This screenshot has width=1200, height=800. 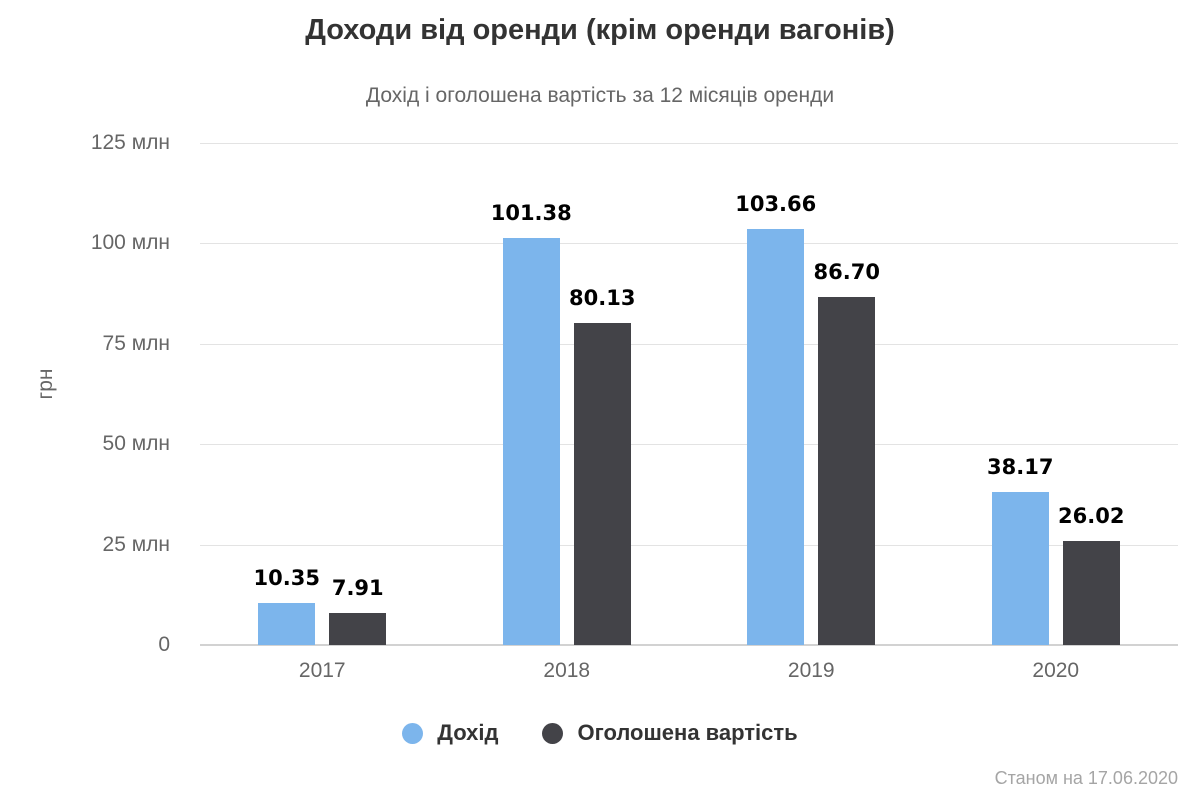 What do you see at coordinates (531, 441) in the screenshot?
I see `bar-income-2018` at bounding box center [531, 441].